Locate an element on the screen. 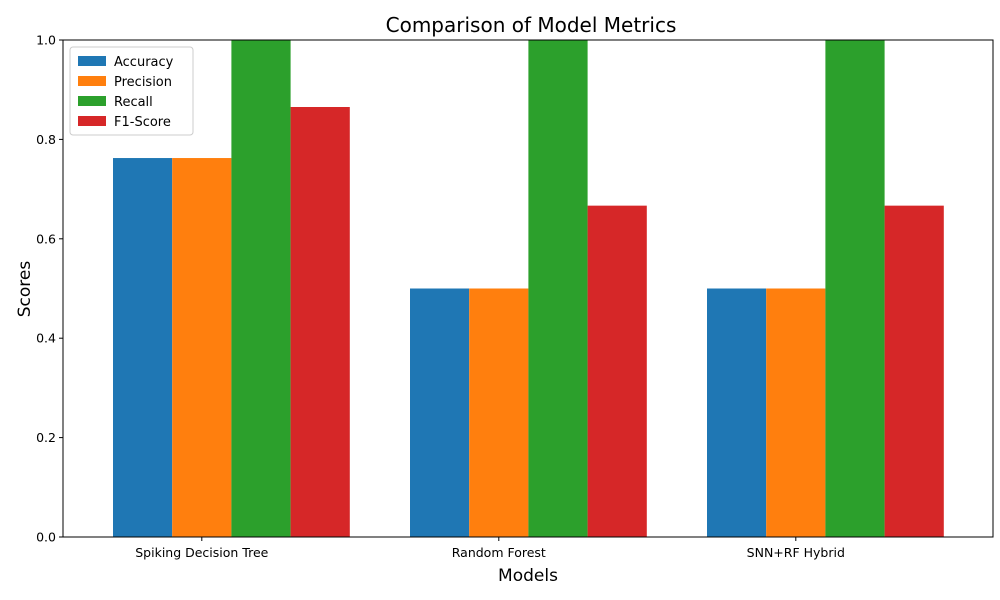  y-tick-label: 1.0 is located at coordinates (46, 40).